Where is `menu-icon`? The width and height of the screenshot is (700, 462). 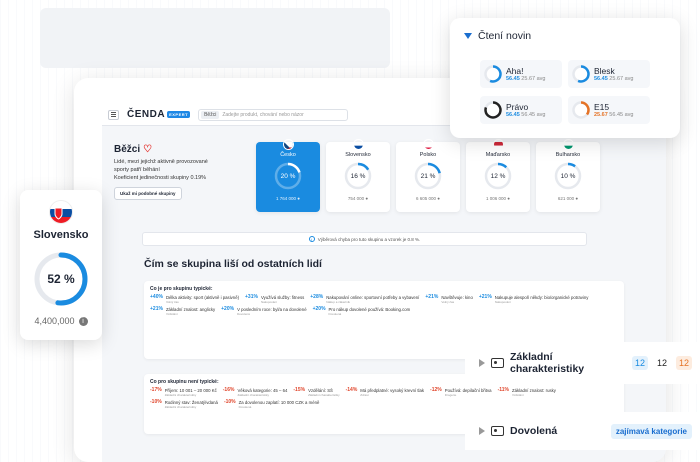
menu-icon is located at coordinates (113, 114).